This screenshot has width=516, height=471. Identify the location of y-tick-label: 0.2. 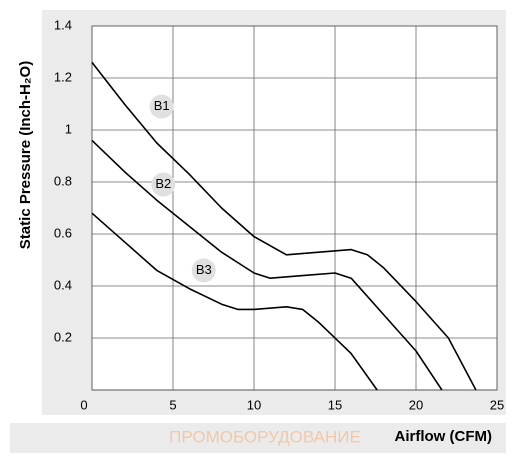
(63, 336).